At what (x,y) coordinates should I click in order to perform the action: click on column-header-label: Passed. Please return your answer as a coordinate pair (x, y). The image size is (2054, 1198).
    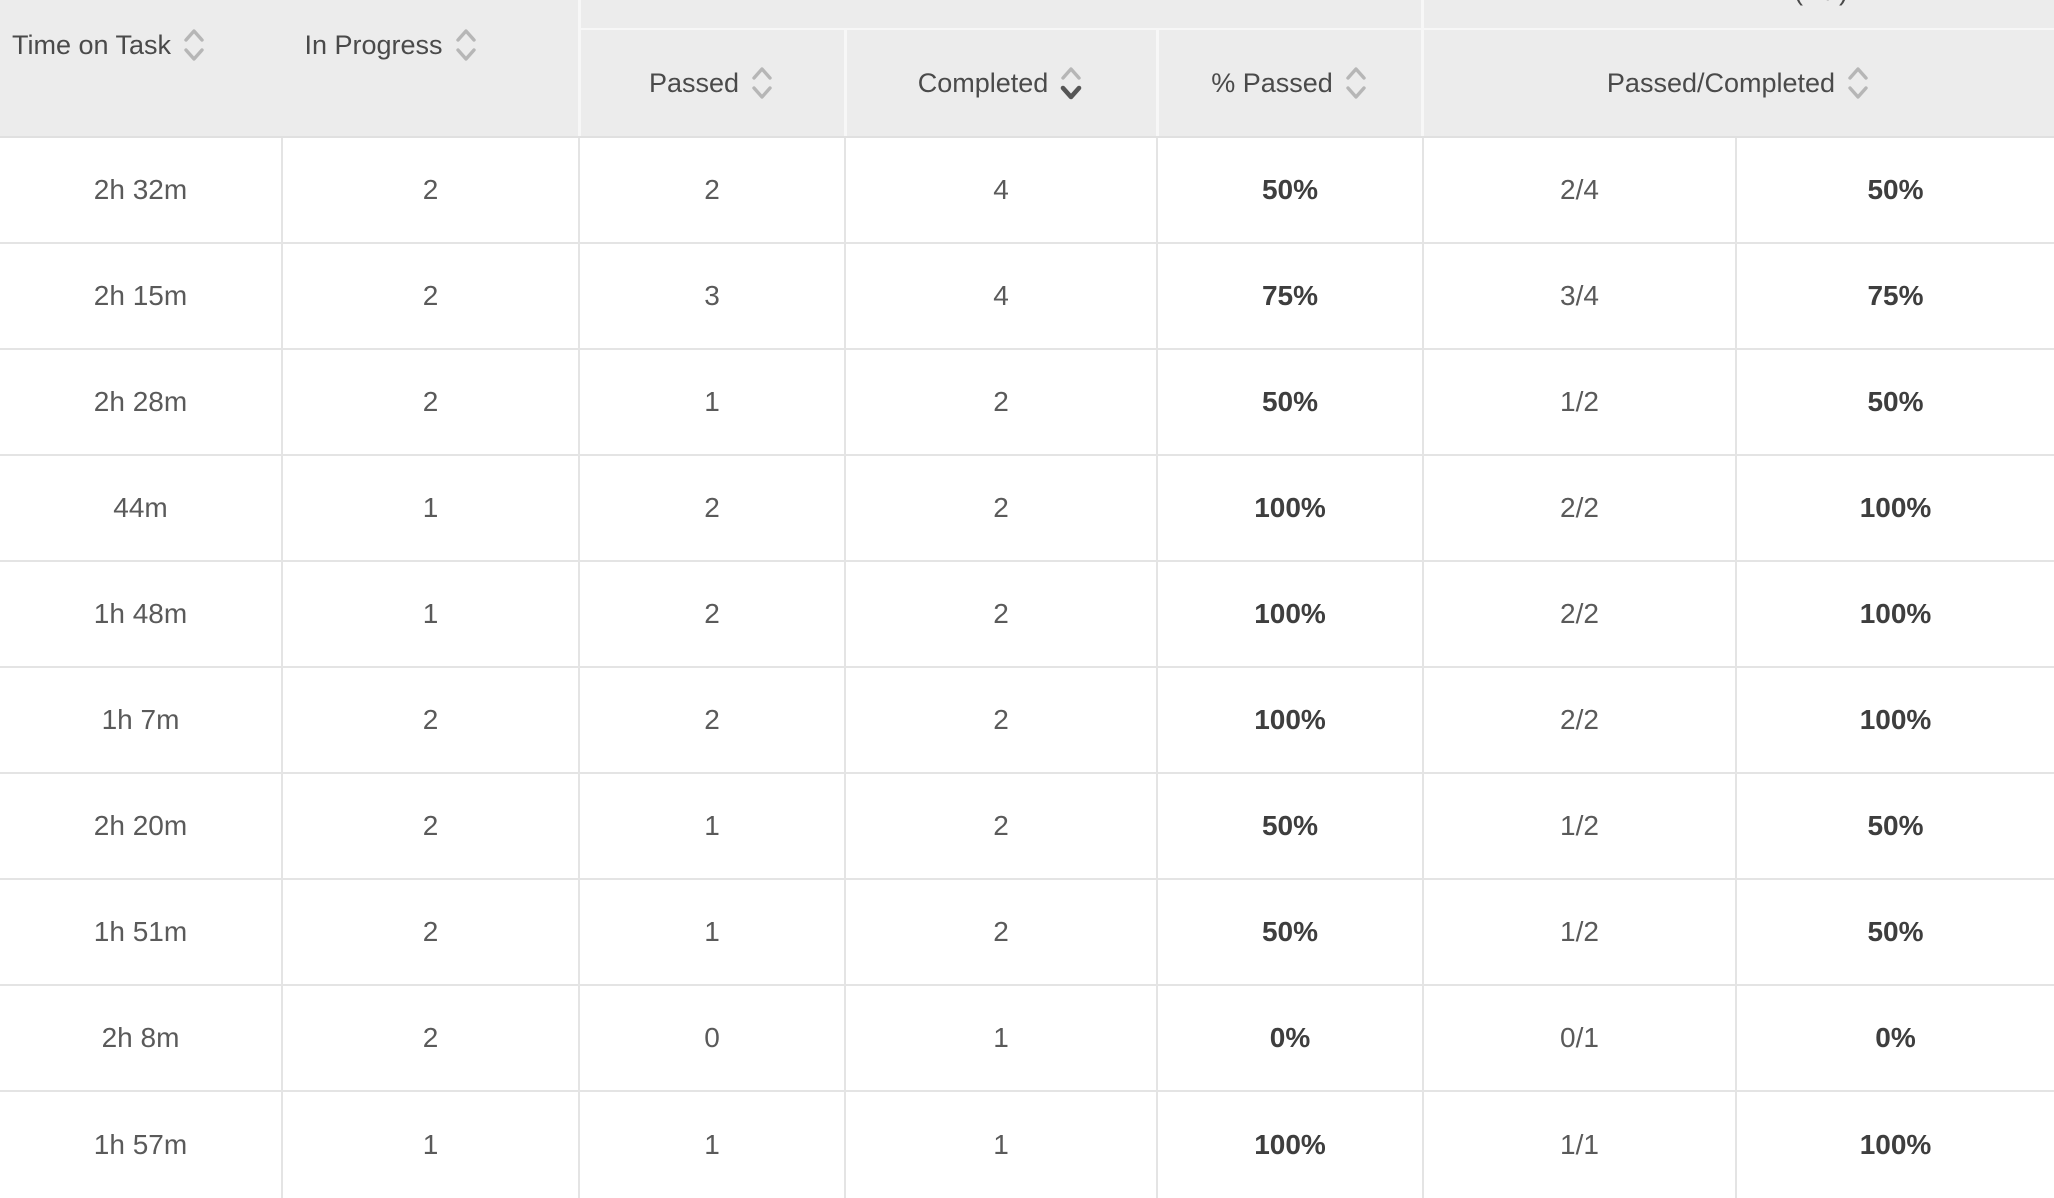
    Looking at the image, I should click on (694, 82).